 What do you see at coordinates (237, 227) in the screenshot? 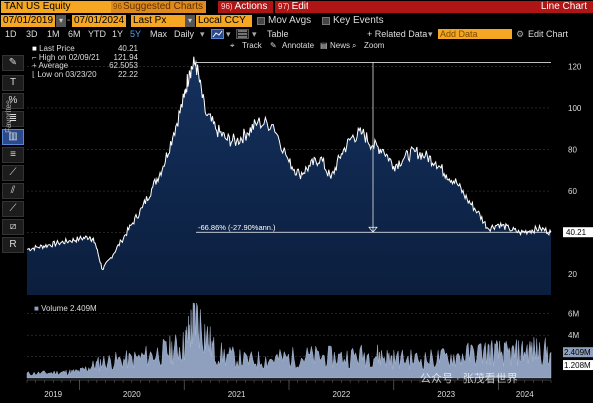
I see `change-annotation: -66.86% (-27.90%ann.)` at bounding box center [237, 227].